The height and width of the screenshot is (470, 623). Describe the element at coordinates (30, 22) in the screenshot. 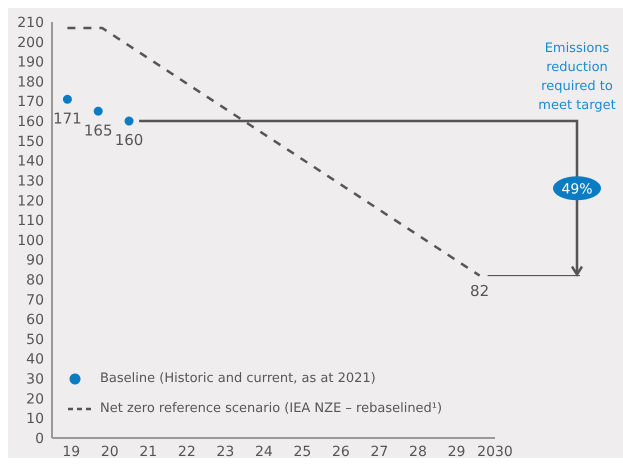

I see `y-tick-label: 210` at that location.